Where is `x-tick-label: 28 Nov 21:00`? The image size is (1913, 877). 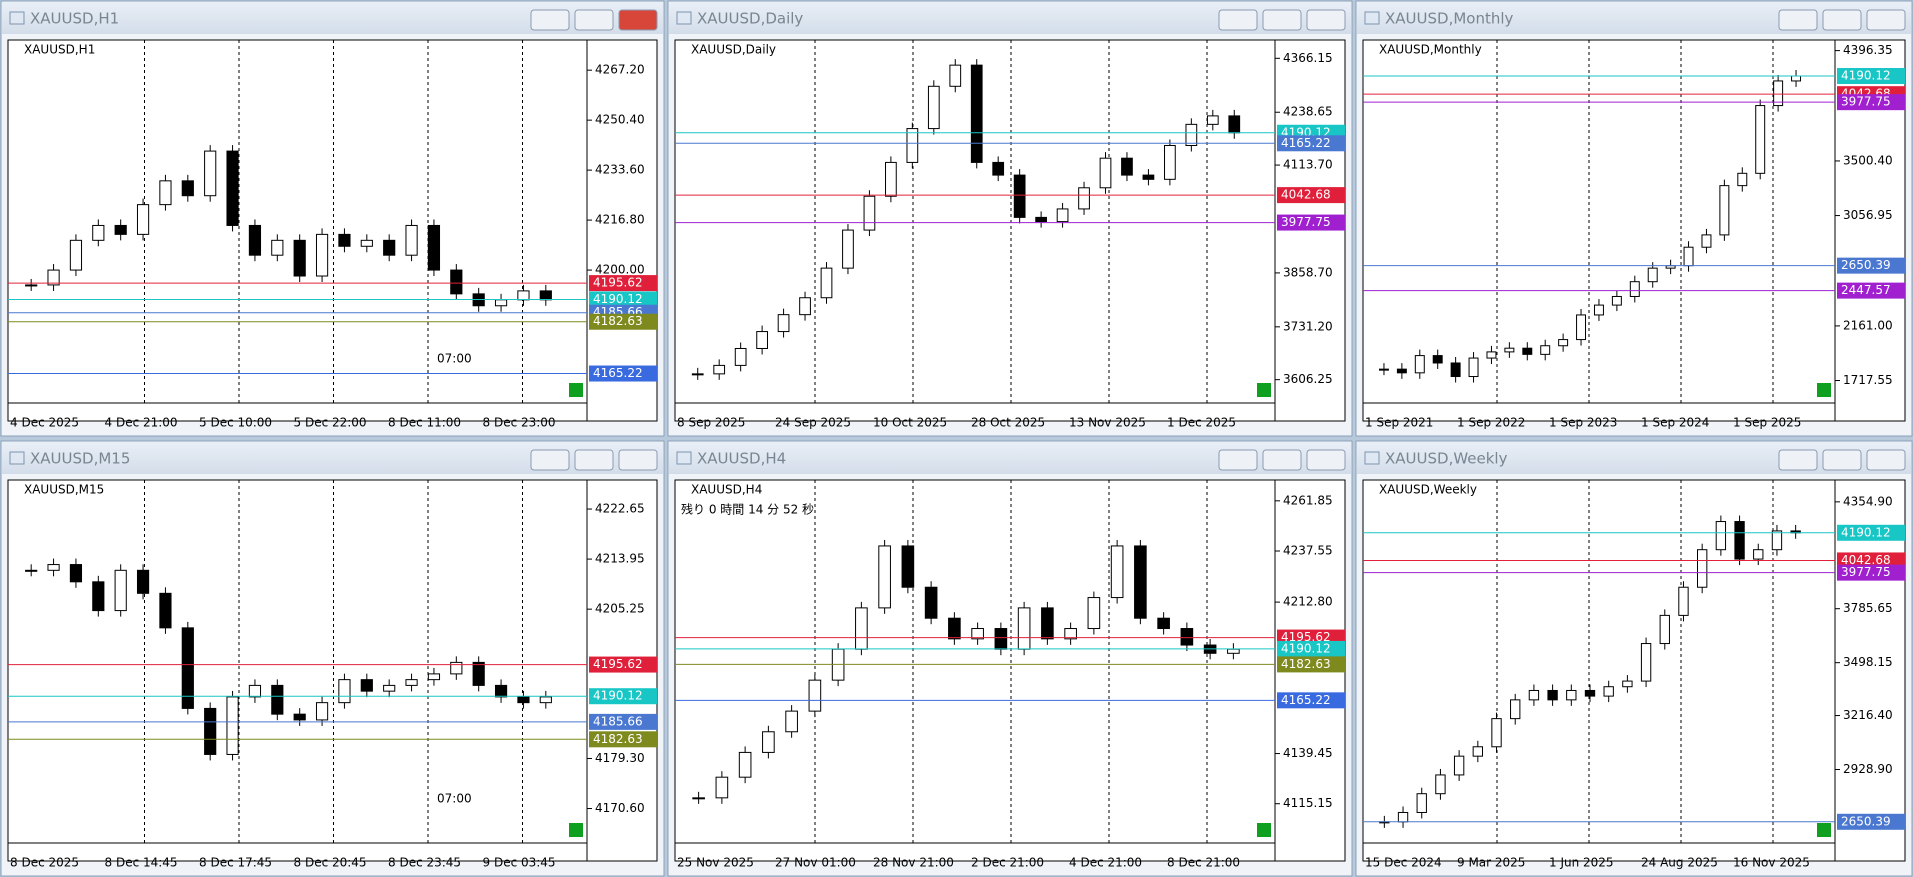
x-tick-label: 28 Nov 21:00 is located at coordinates (913, 863).